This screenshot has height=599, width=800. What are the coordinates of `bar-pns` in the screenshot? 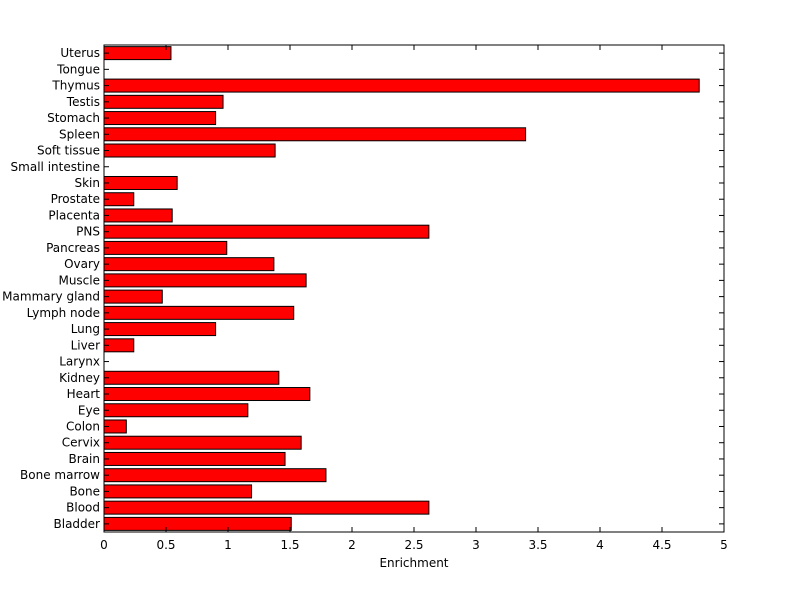 It's located at (266, 231).